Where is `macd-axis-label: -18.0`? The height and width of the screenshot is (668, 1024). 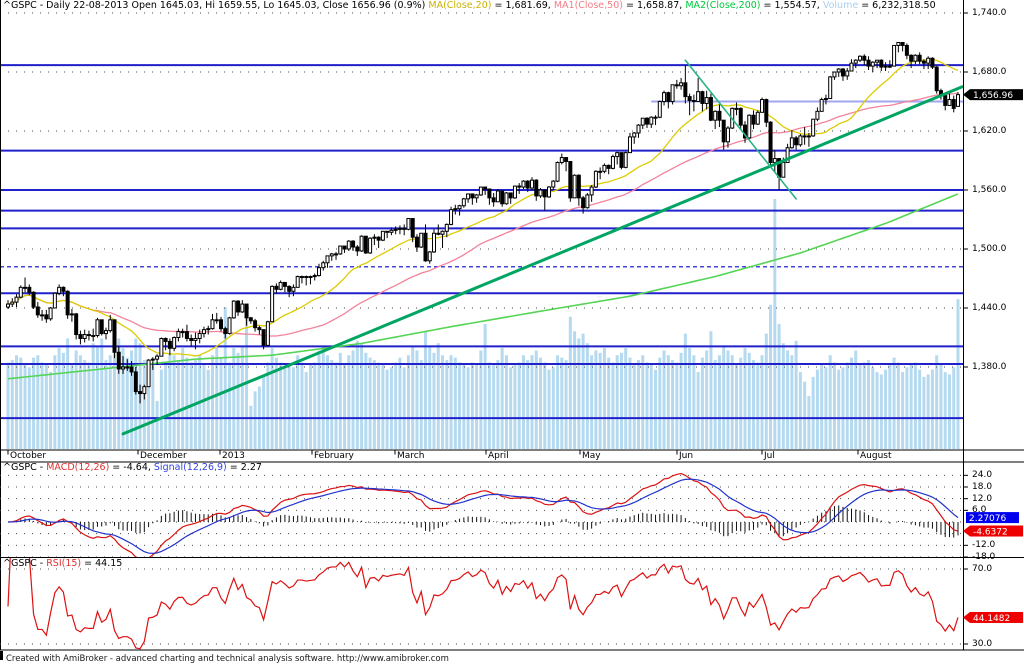 macd-axis-label: -18.0 is located at coordinates (984, 556).